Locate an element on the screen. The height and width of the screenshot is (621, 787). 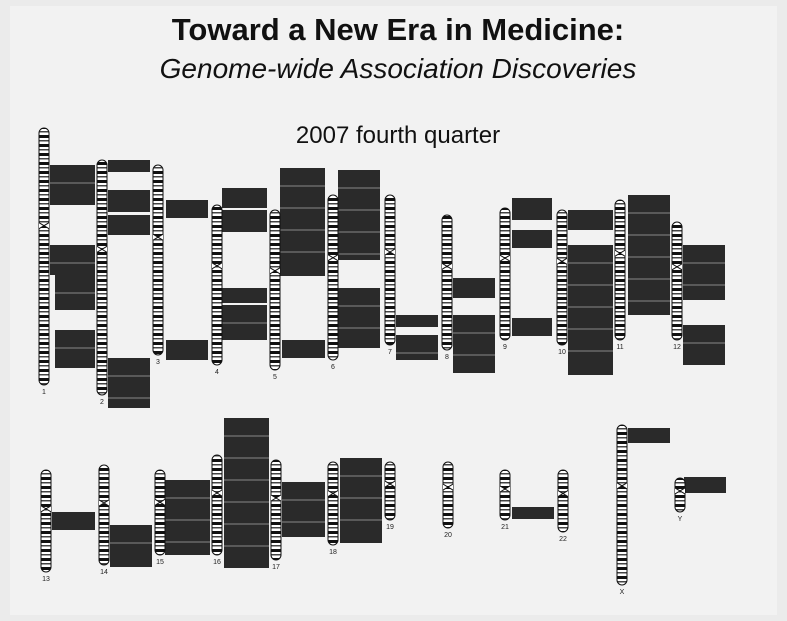
period: 2007 fourth quarter is located at coordinates (398, 135).